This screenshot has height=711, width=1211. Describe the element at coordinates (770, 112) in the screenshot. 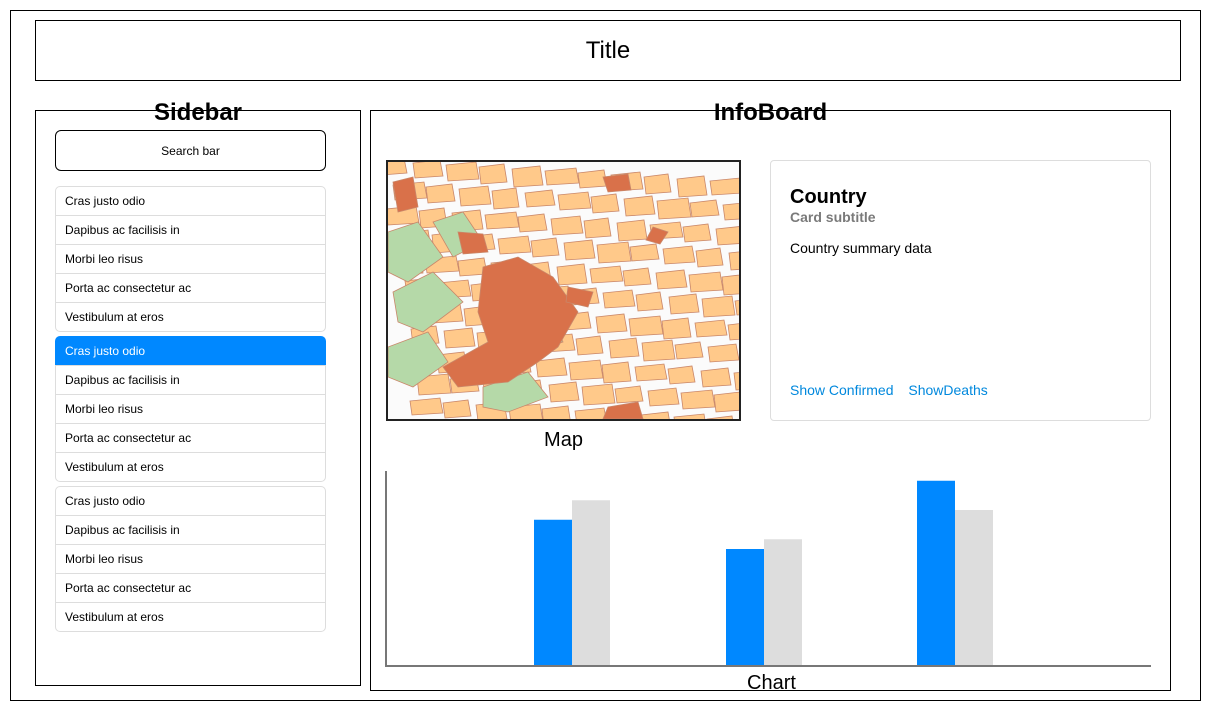

I see `infoboard-heading: InfoBoard` at that location.